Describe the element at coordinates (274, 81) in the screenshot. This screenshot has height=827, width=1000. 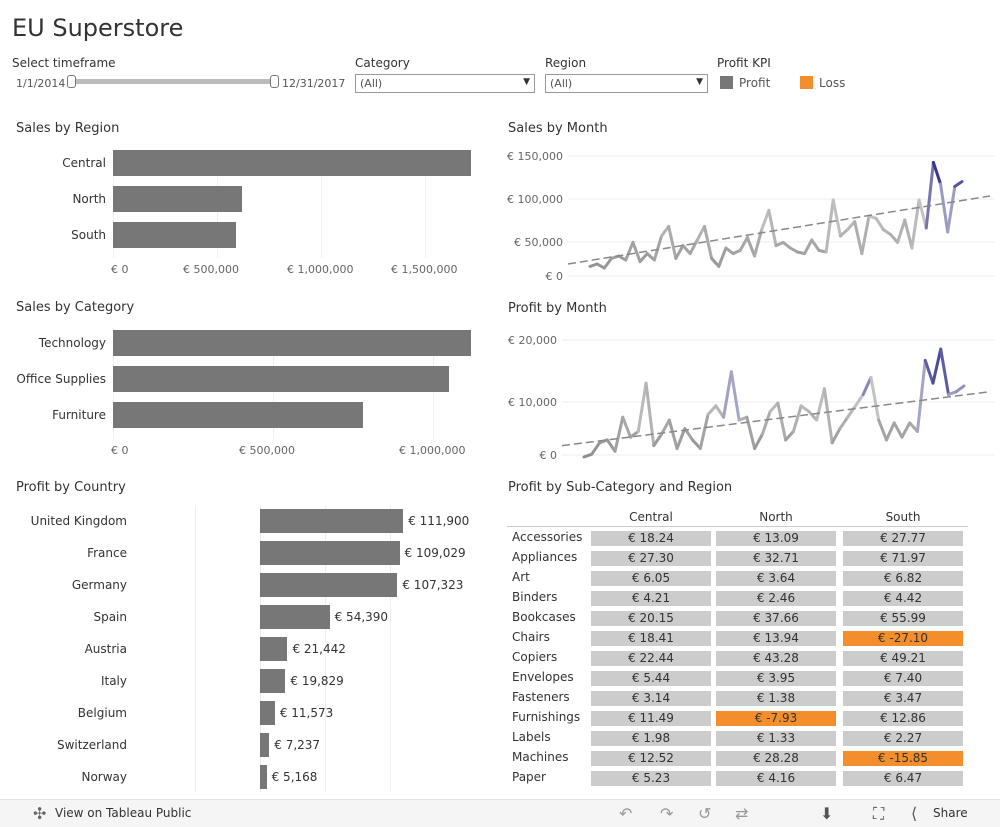
I see `slider-end-handle` at that location.